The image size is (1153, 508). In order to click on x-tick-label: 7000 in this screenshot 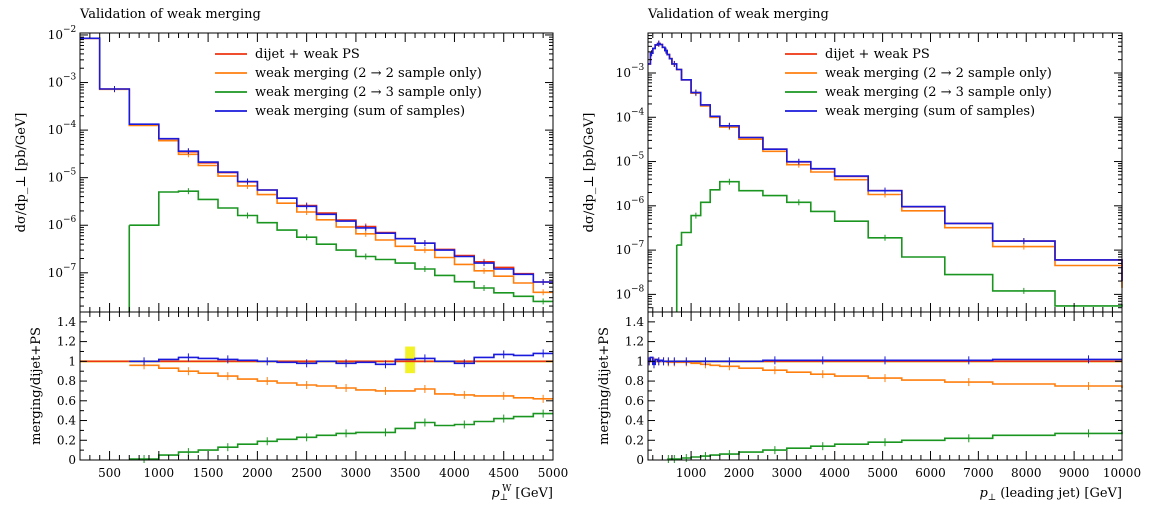, I will do `click(978, 473)`.